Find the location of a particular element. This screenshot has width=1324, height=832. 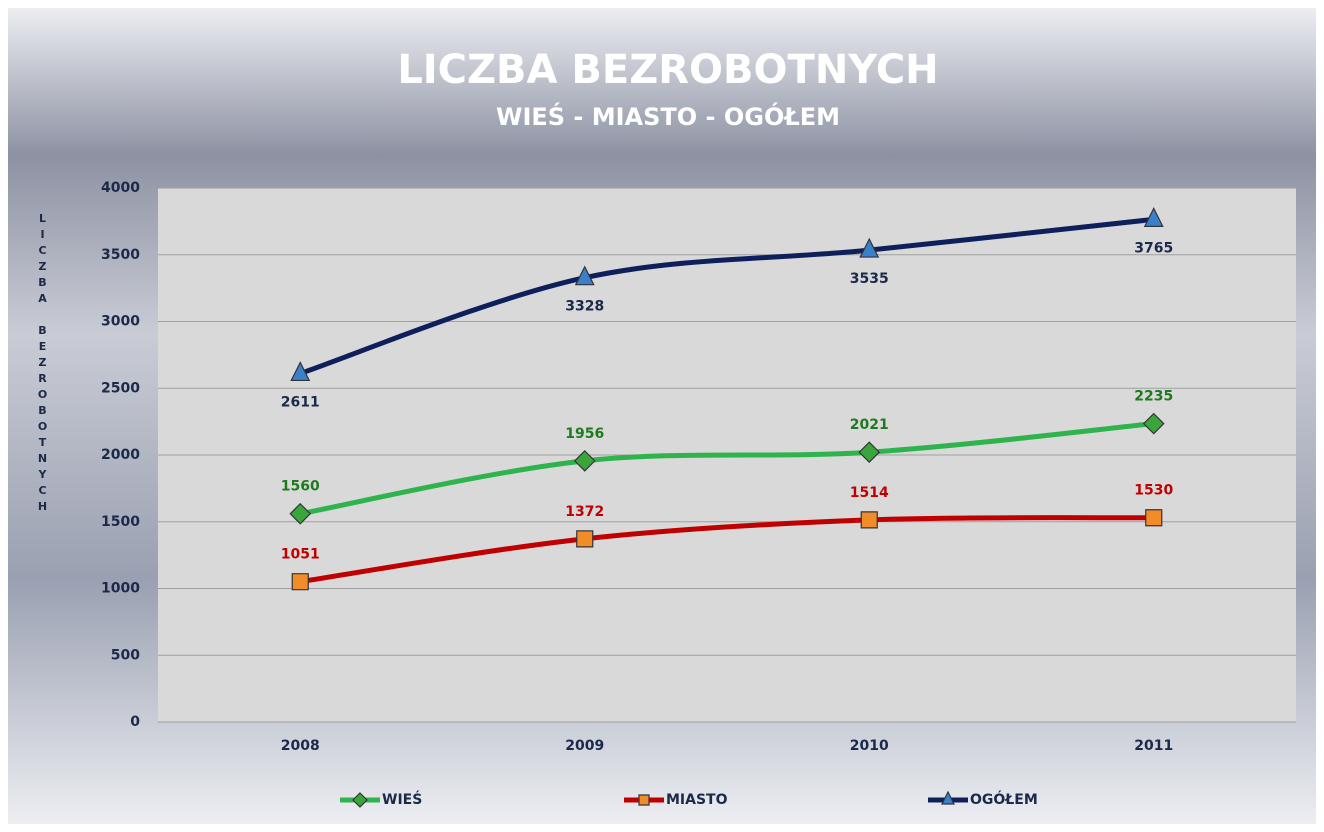

data-label: 3328 is located at coordinates (584, 307).